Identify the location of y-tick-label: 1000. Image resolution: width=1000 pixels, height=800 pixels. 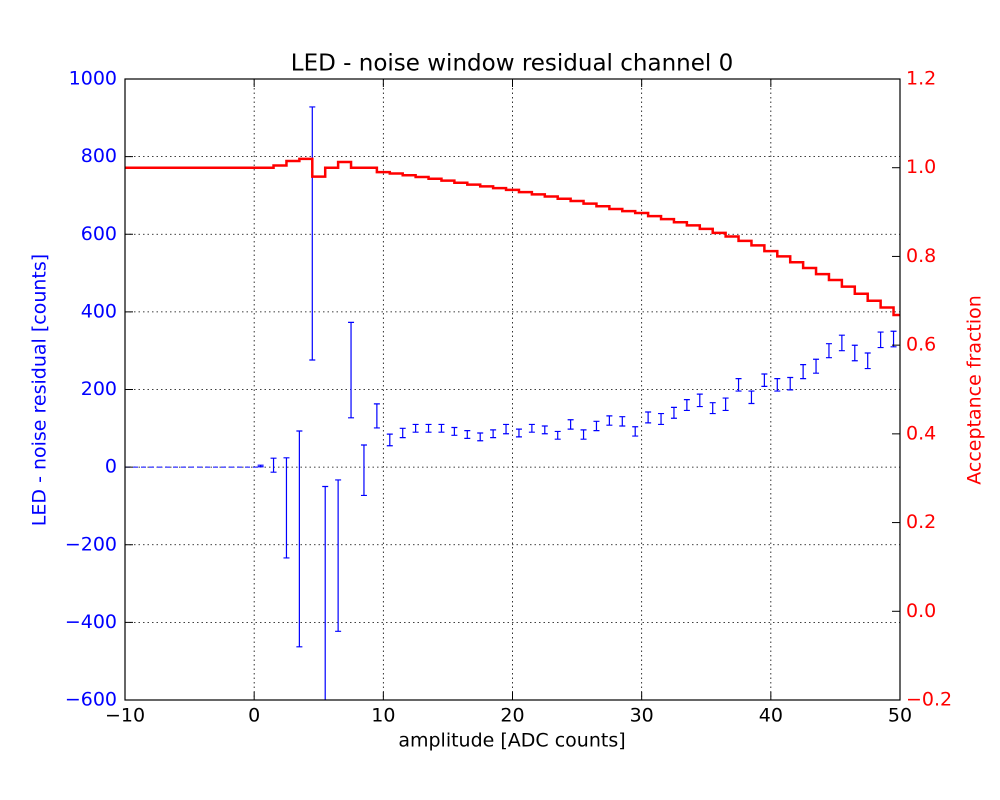
(93, 79).